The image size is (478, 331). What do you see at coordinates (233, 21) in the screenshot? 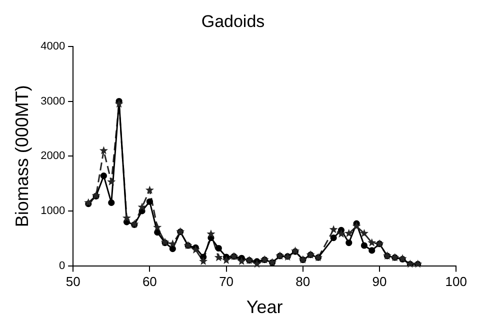
I see `chart-title: Gadoids` at bounding box center [233, 21].